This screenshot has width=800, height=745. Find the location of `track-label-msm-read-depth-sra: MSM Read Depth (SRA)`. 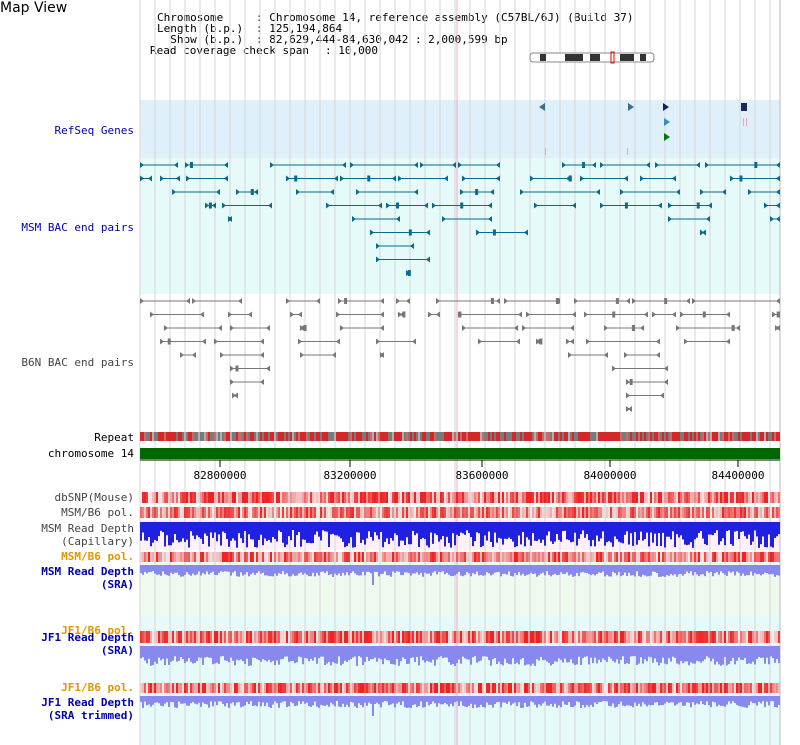

track-label-msm-read-depth-sra: MSM Read Depth (SRA) is located at coordinates (87, 578).